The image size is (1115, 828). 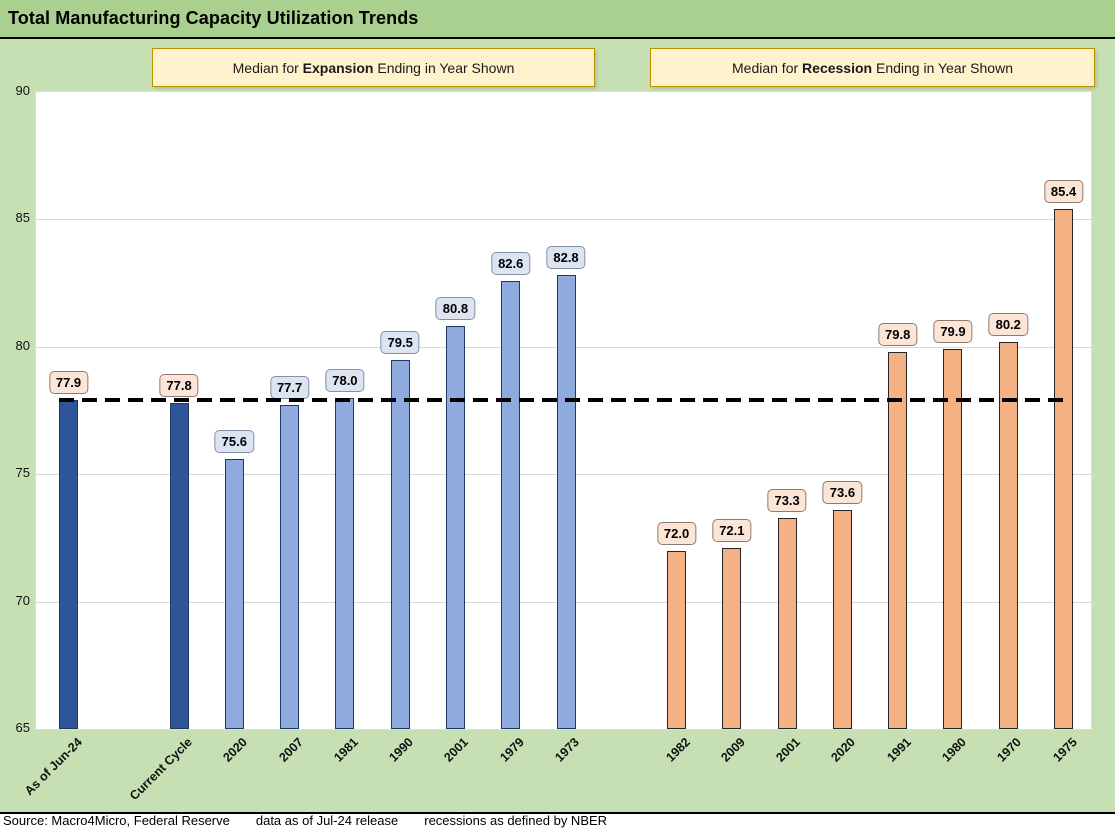 I want to click on legend-expansion-suffix: Ending in Year Shown, so click(x=444, y=67).